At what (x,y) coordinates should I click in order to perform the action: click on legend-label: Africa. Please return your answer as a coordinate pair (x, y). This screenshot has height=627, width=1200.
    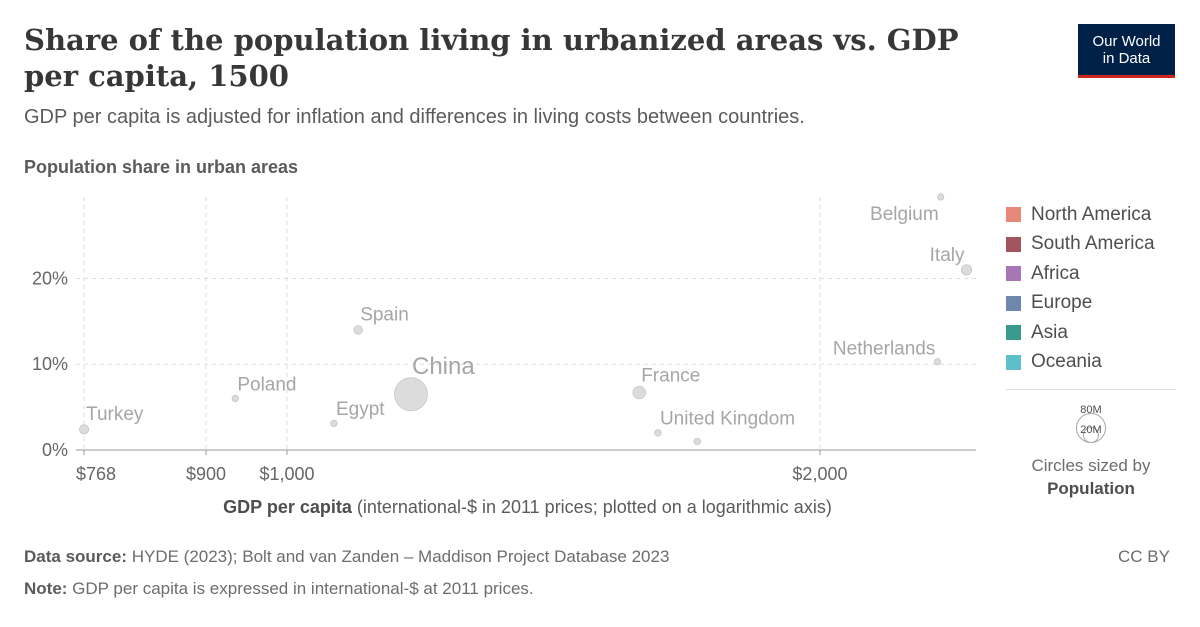
    Looking at the image, I should click on (1055, 273).